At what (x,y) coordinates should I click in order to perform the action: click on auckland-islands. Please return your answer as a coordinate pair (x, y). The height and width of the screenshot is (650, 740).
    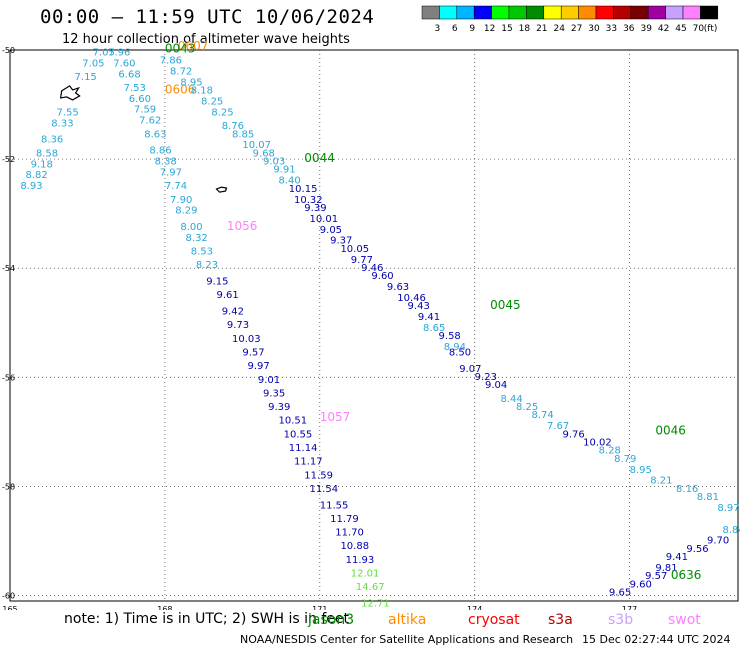
    Looking at the image, I should click on (70, 93).